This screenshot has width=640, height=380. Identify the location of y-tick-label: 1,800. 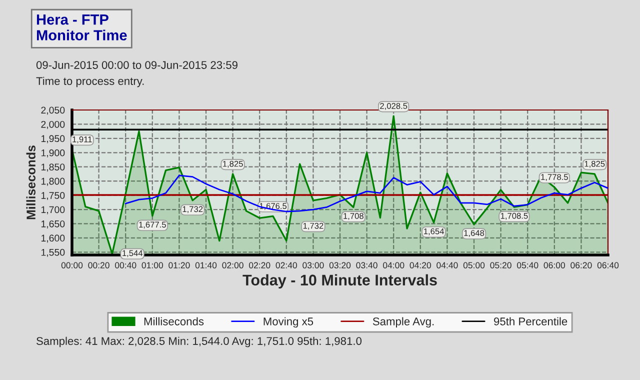
(53, 182).